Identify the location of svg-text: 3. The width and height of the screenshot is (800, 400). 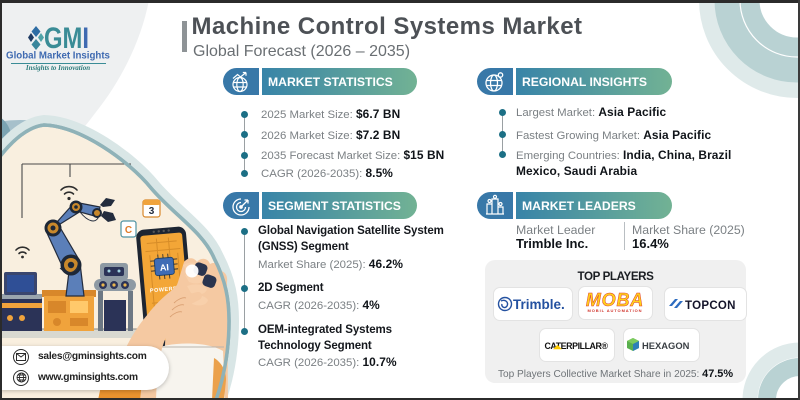
(152, 211).